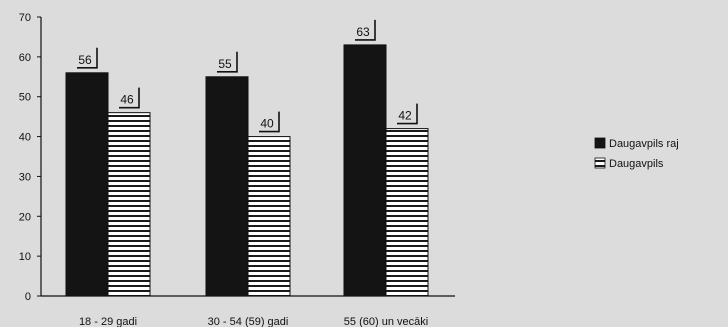 This screenshot has height=327, width=728. I want to click on data-label: 55, so click(225, 64).